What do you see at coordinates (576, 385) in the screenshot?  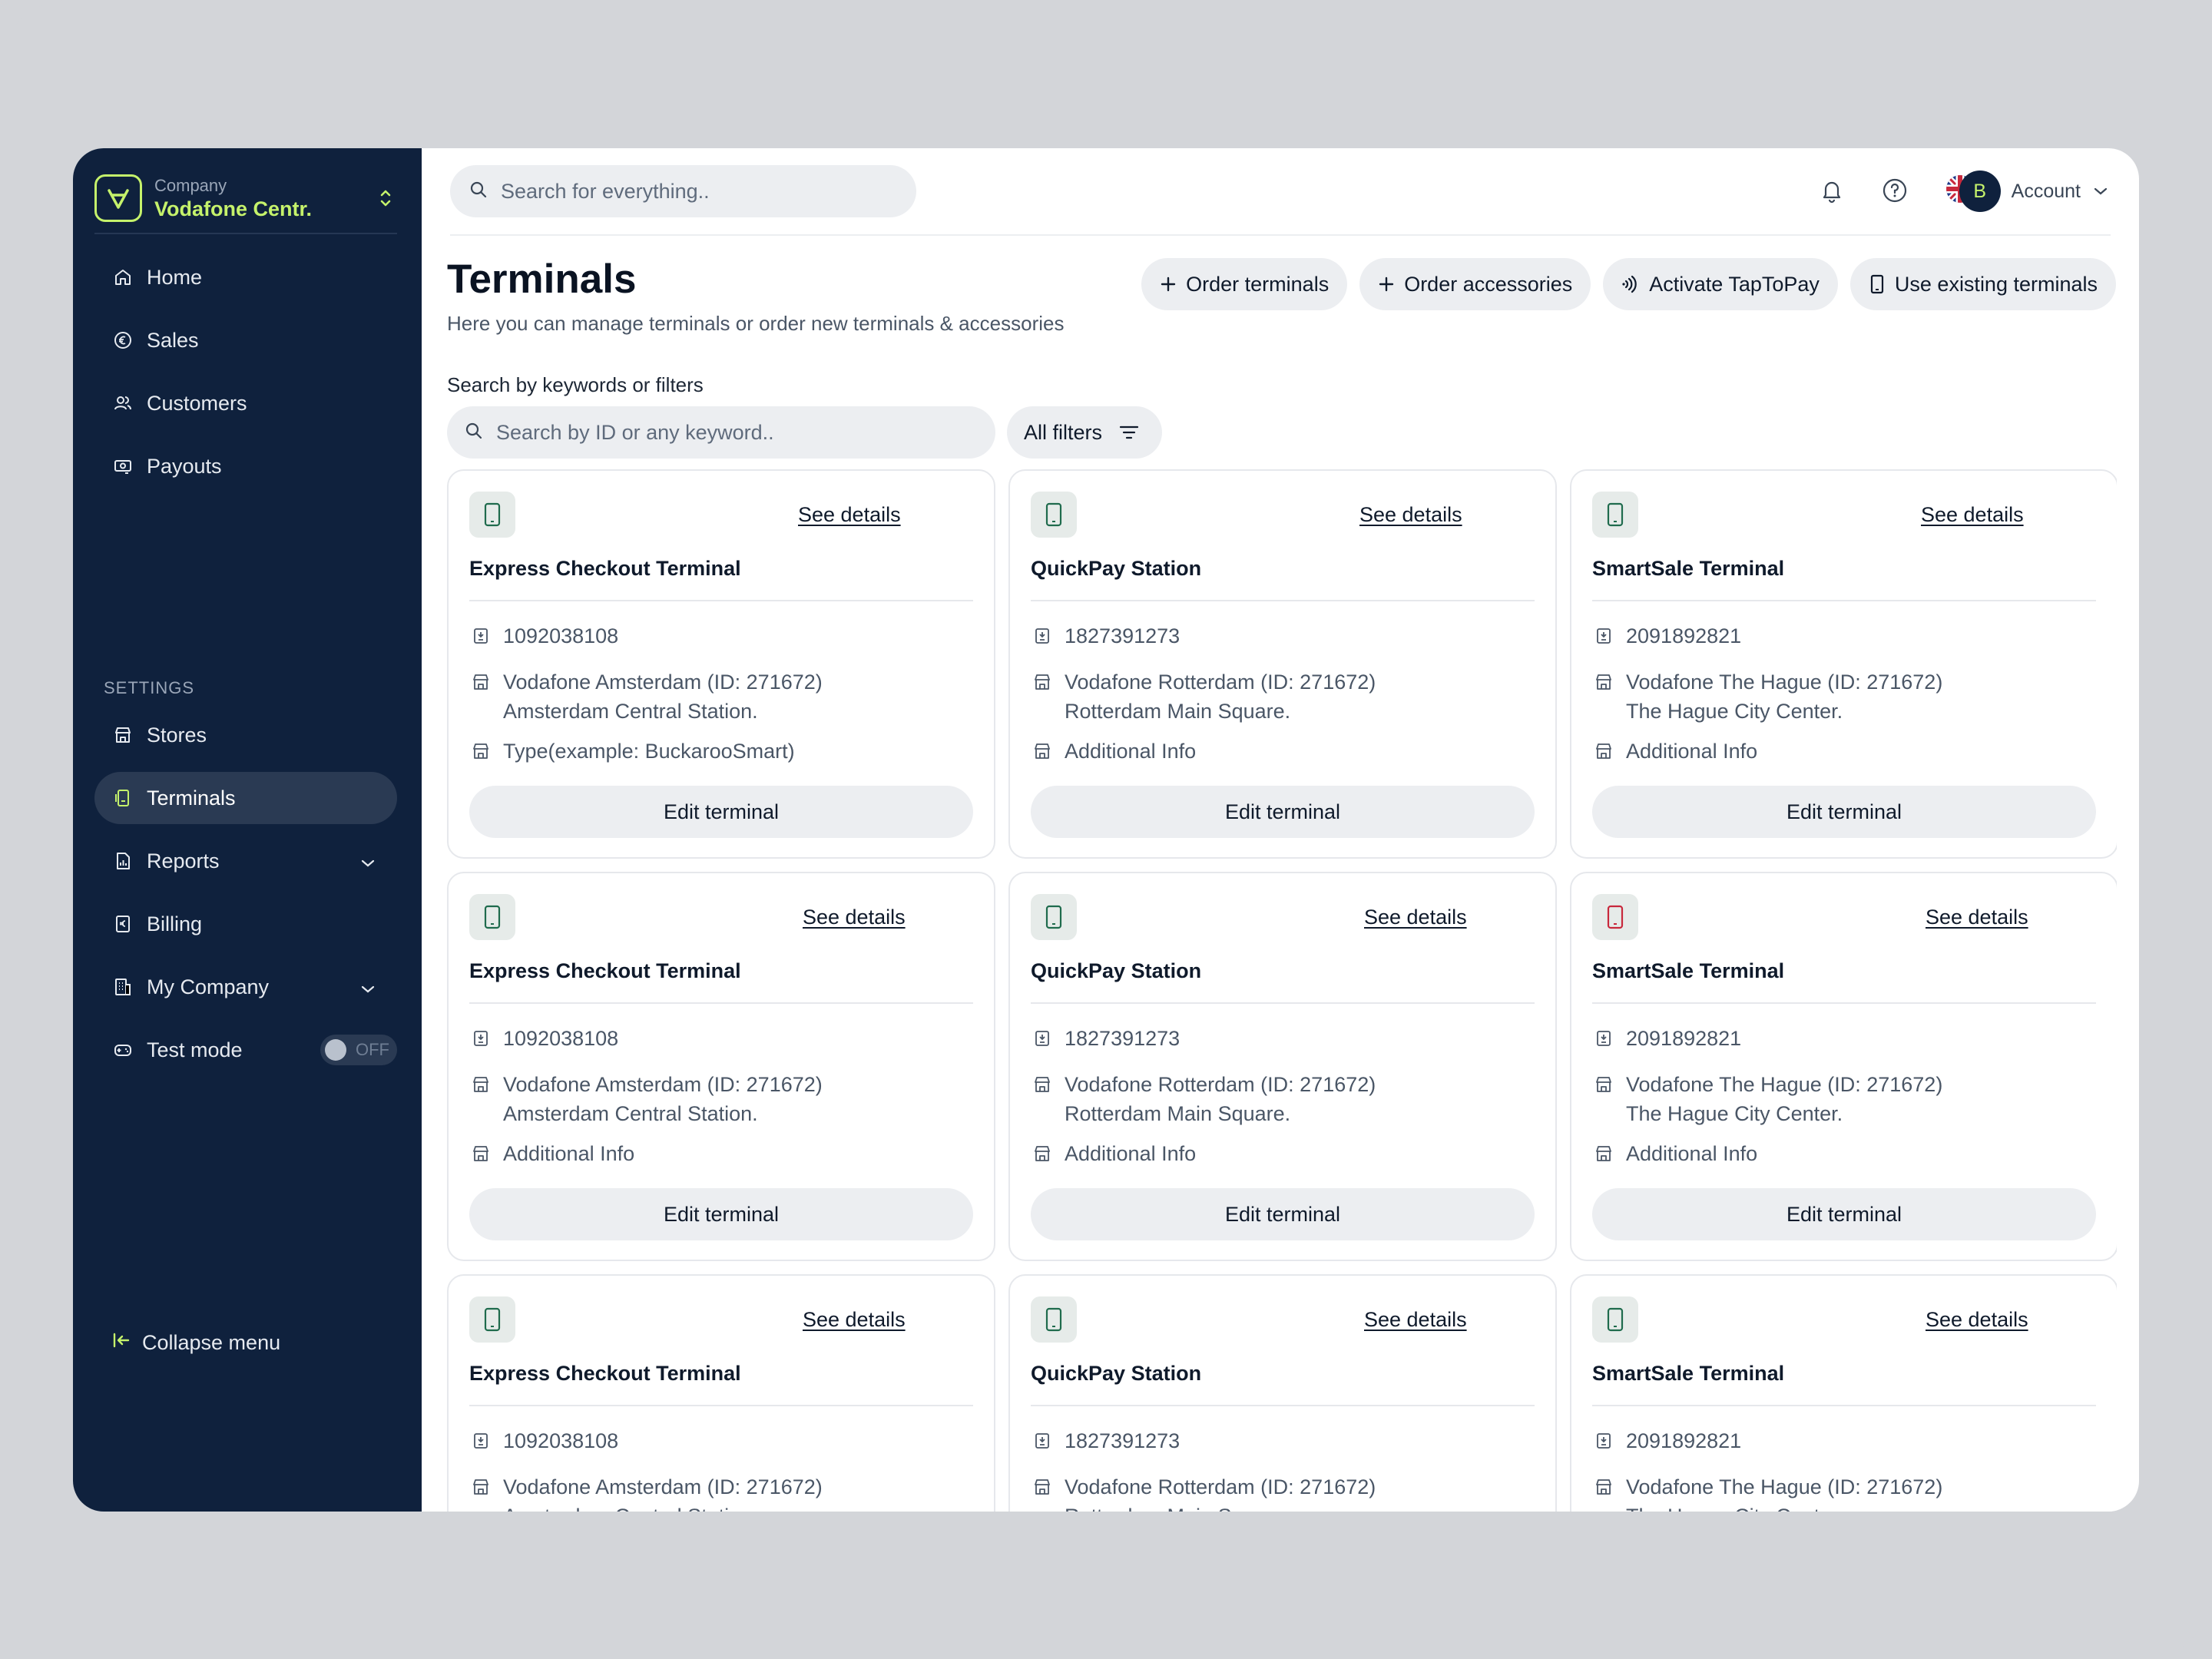 I see `filter-section-label: Search by keywords or filters` at bounding box center [576, 385].